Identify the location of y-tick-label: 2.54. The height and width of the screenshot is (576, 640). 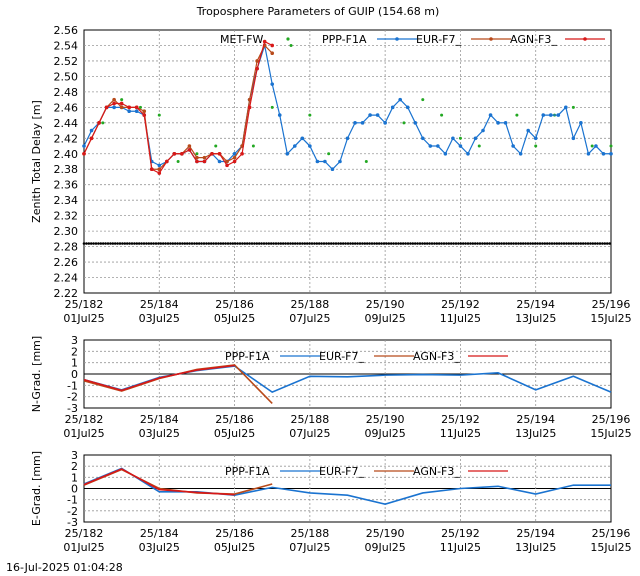
(66, 45).